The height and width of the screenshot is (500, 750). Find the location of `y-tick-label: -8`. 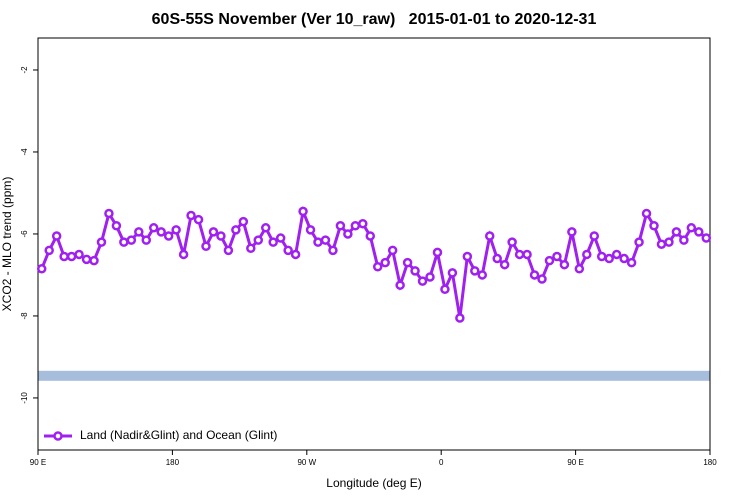

y-tick-label: -8 is located at coordinates (24, 316).